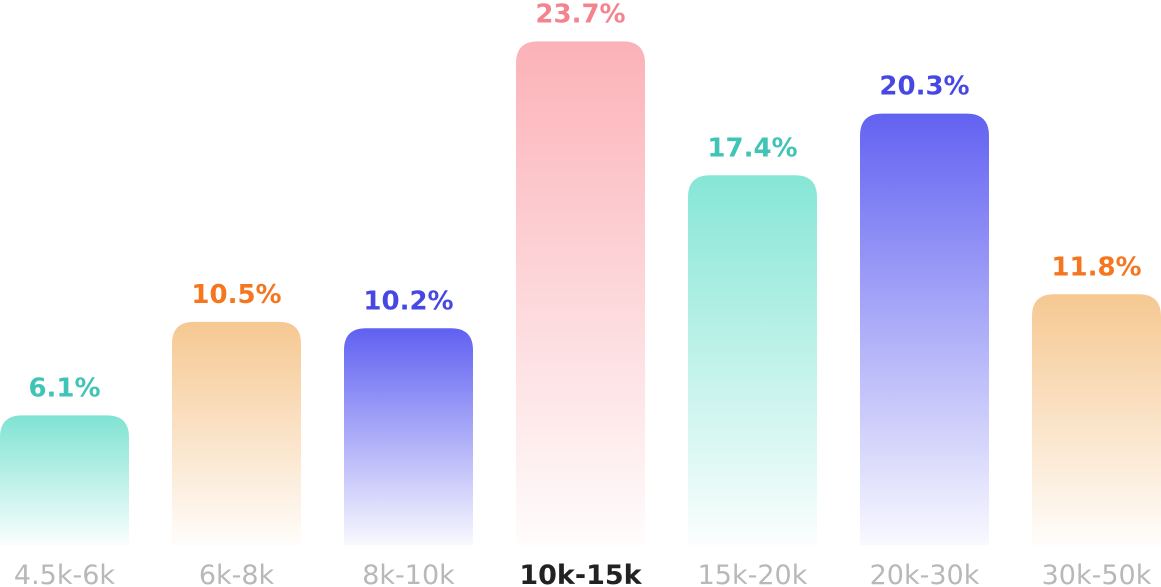 This screenshot has width=1161, height=587. I want to click on x-tick-label-15k-20k: 15k-20k, so click(753, 573).